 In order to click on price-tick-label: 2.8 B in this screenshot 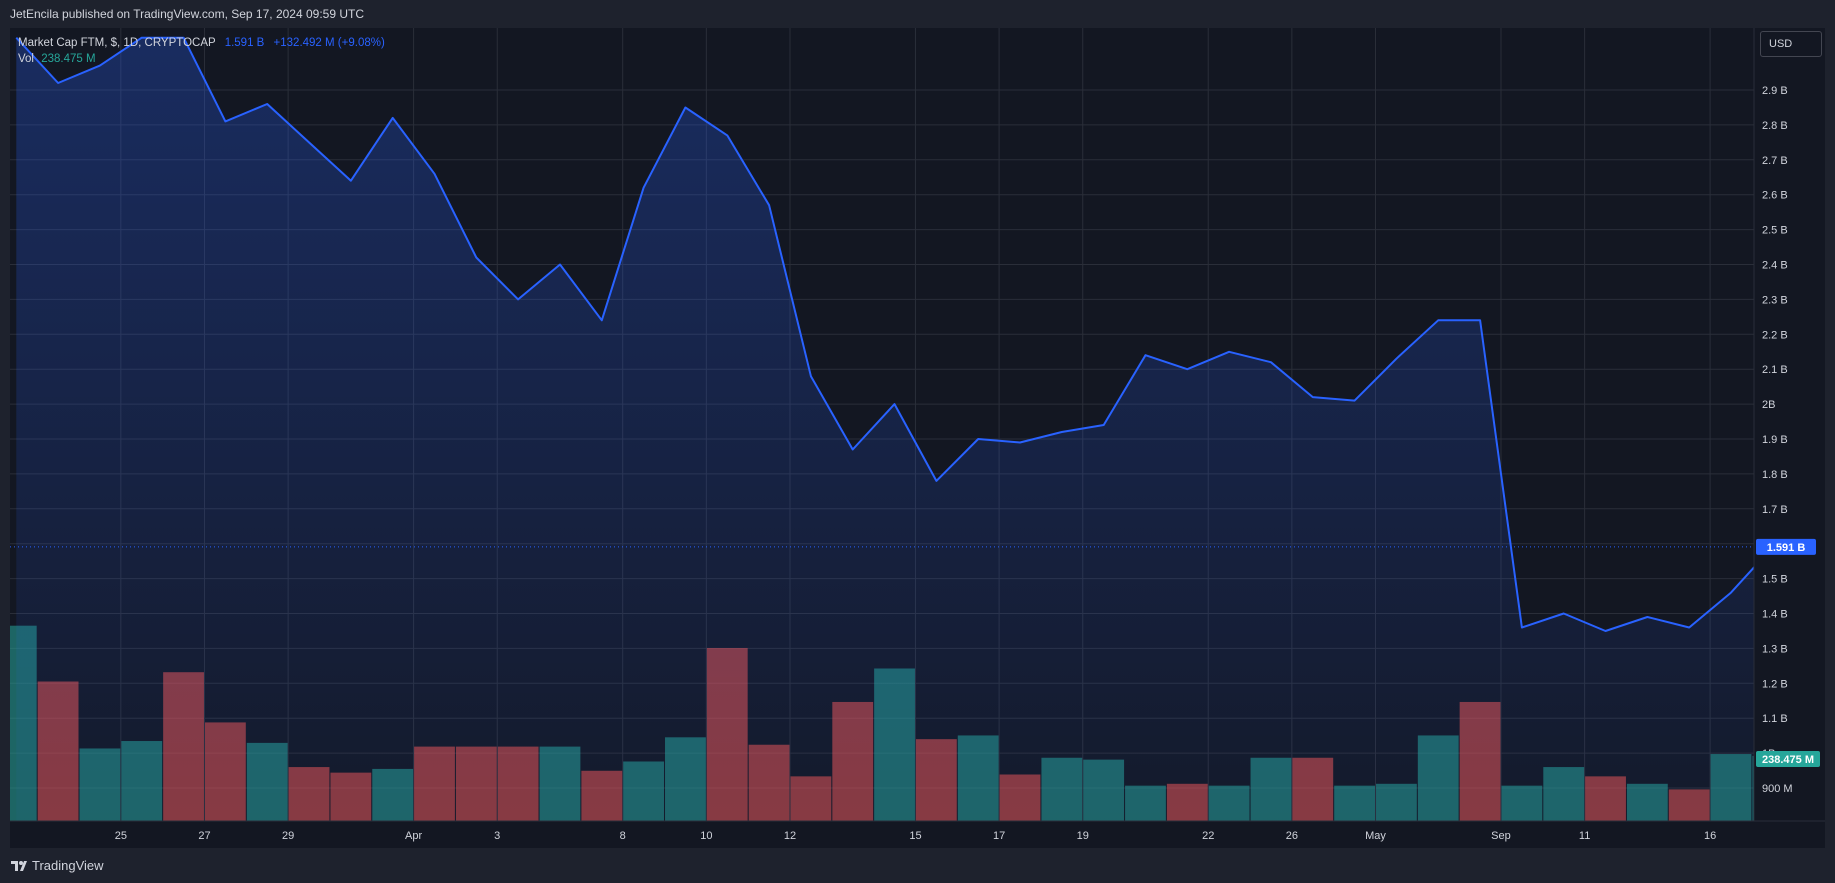, I will do `click(1775, 126)`.